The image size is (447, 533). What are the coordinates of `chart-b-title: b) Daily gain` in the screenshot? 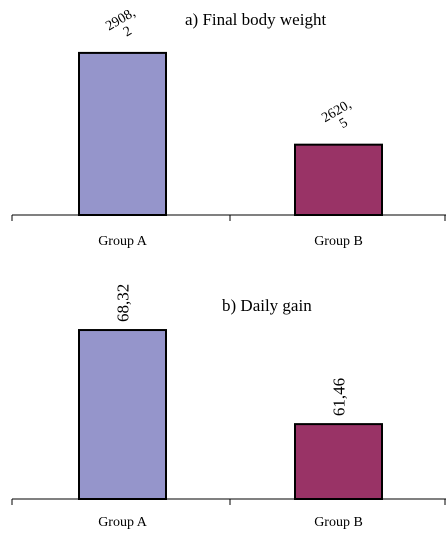 It's located at (267, 305).